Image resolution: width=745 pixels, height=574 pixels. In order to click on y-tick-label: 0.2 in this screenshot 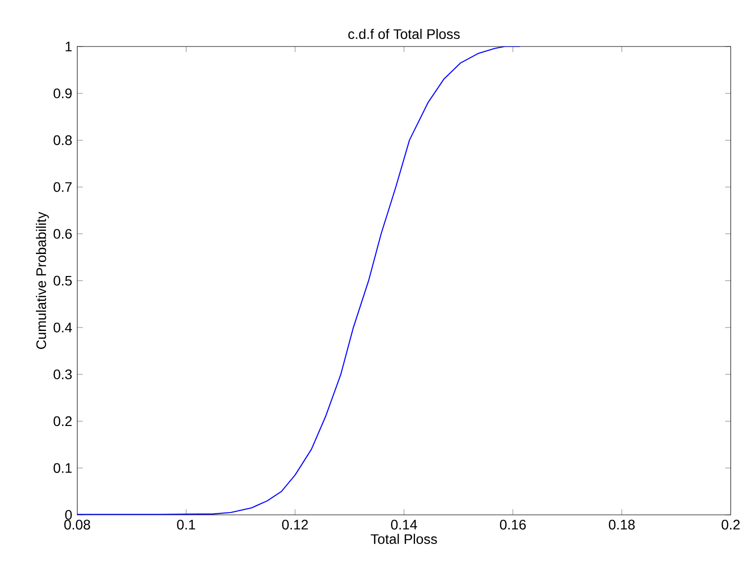, I will do `click(63, 421)`.